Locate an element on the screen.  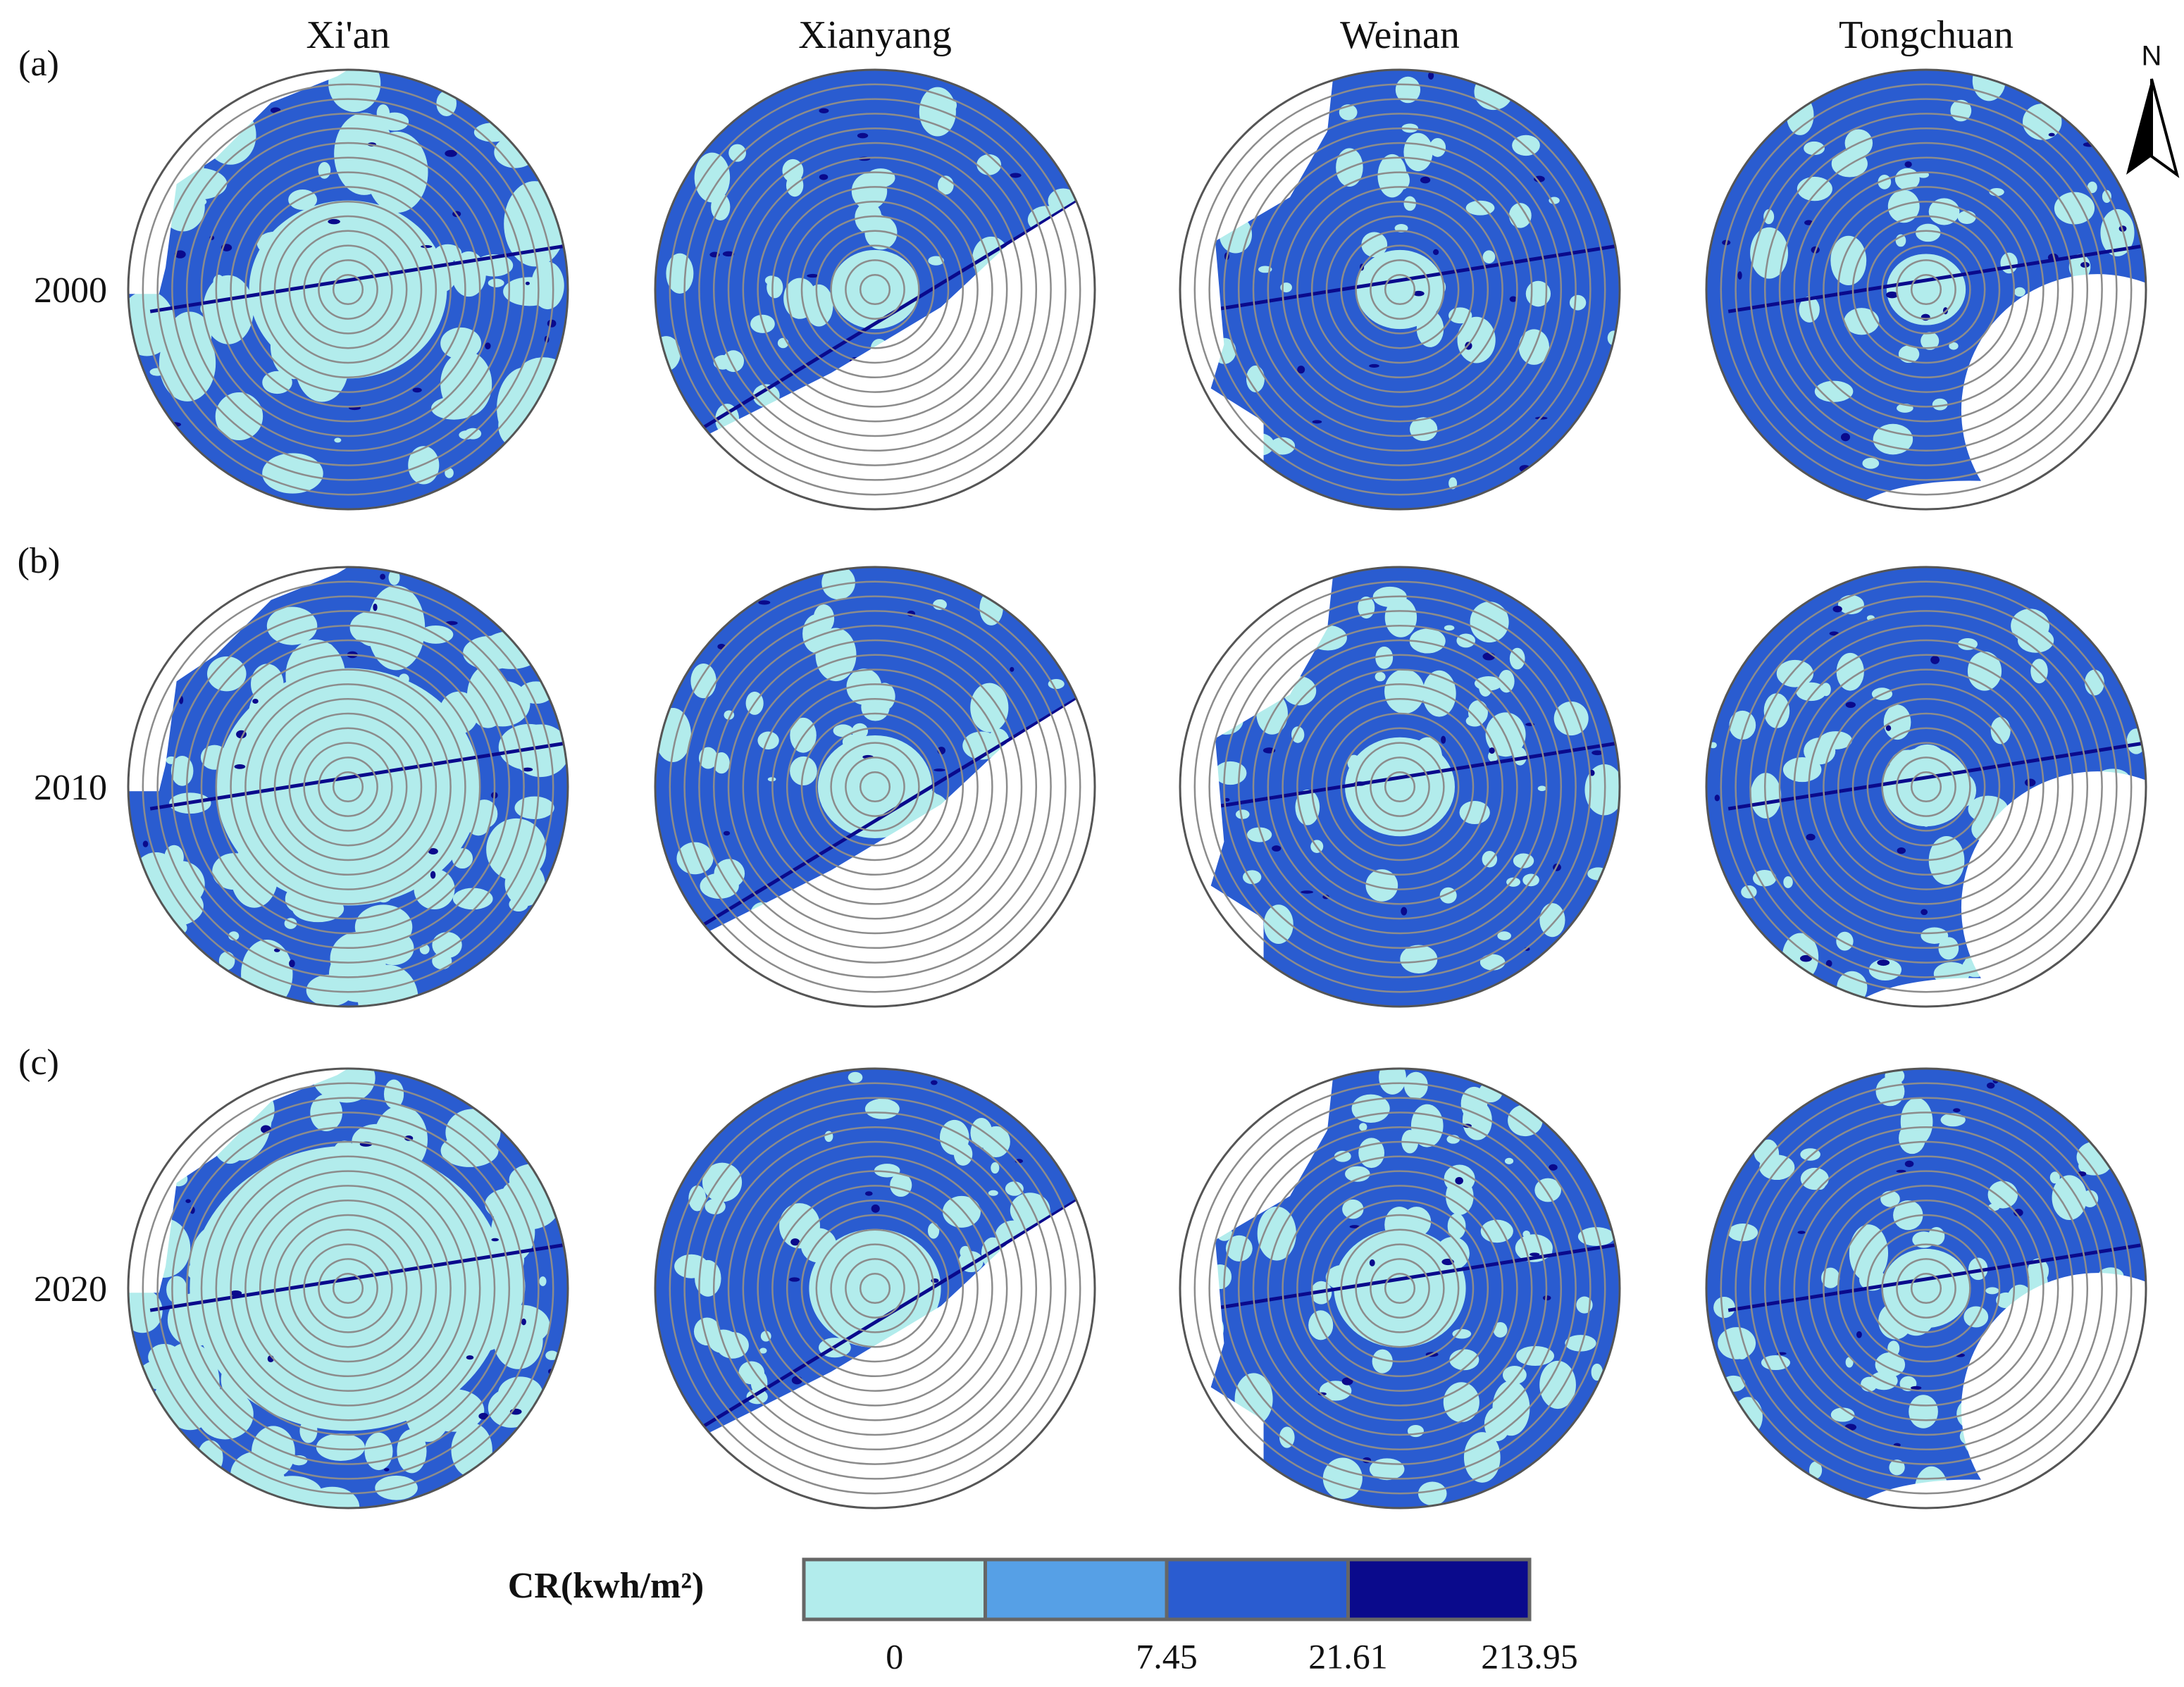
legend-swatch is located at coordinates (1439, 1589).